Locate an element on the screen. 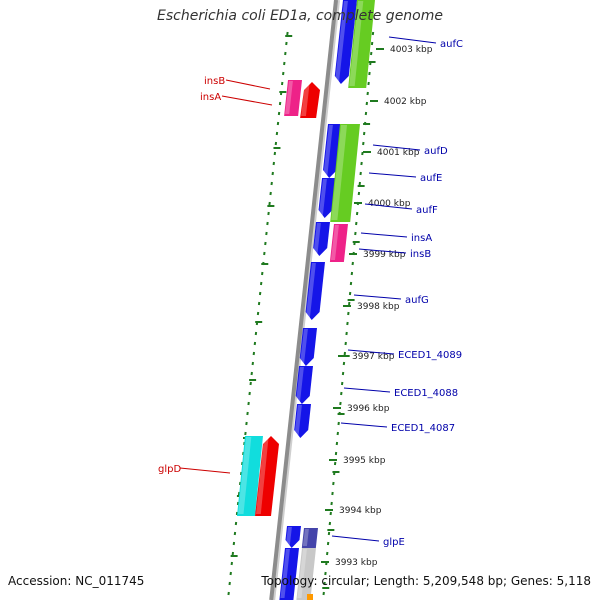  scale-tick-label: 3993 kbp is located at coordinates (356, 563).